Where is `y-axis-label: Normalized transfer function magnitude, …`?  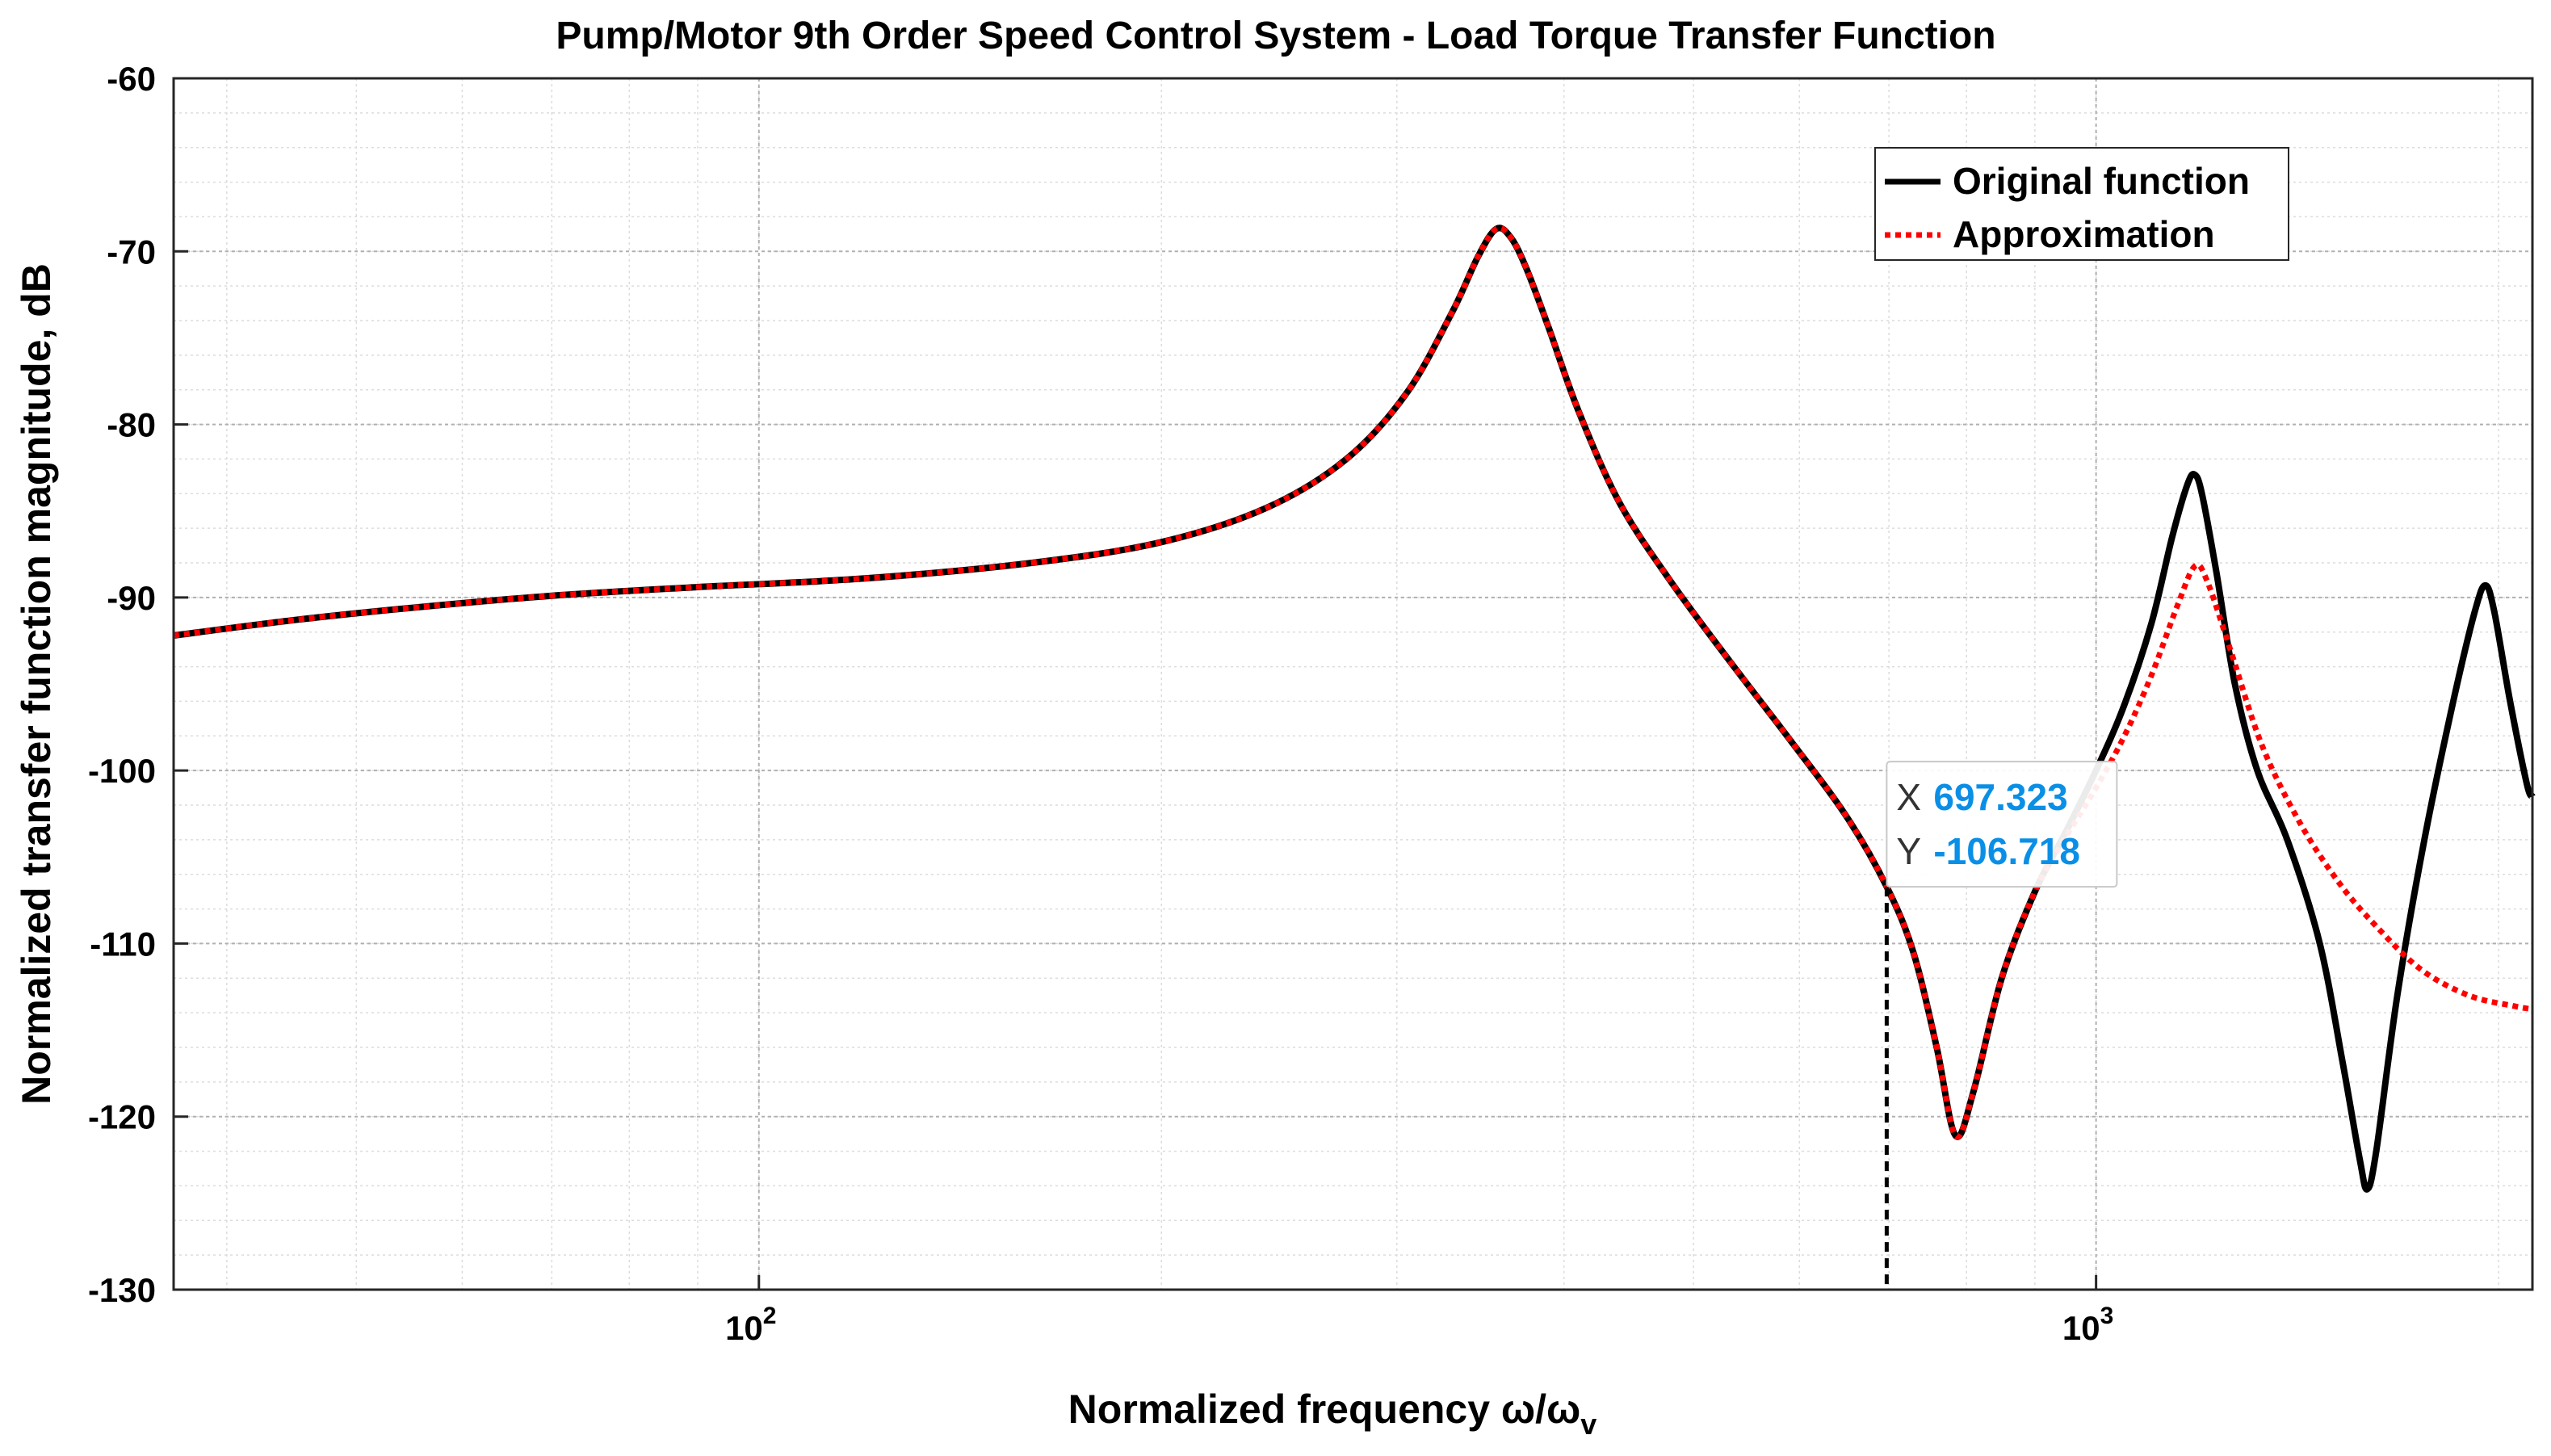 y-axis-label: Normalized transfer function magnitude, … is located at coordinates (36, 684).